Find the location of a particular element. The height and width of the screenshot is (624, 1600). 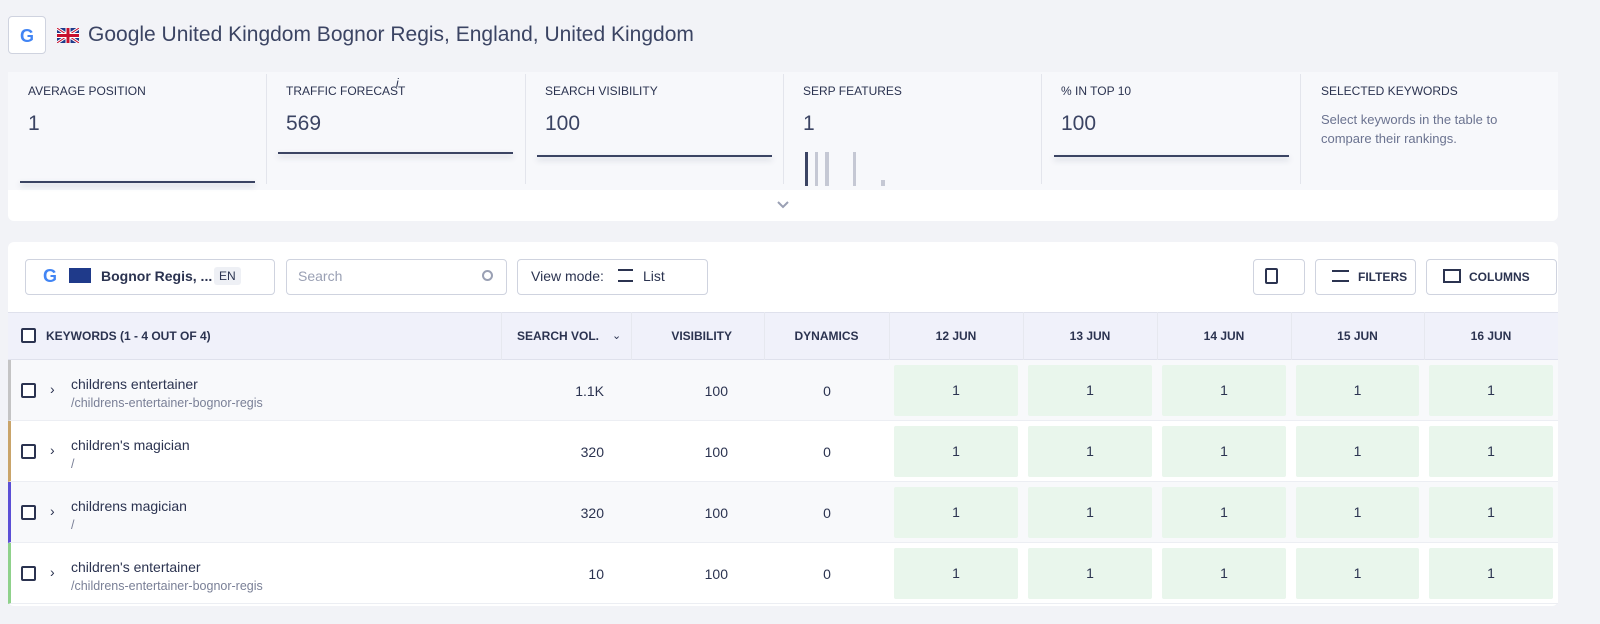

header-cell: 15 JUN is located at coordinates (1357, 336).